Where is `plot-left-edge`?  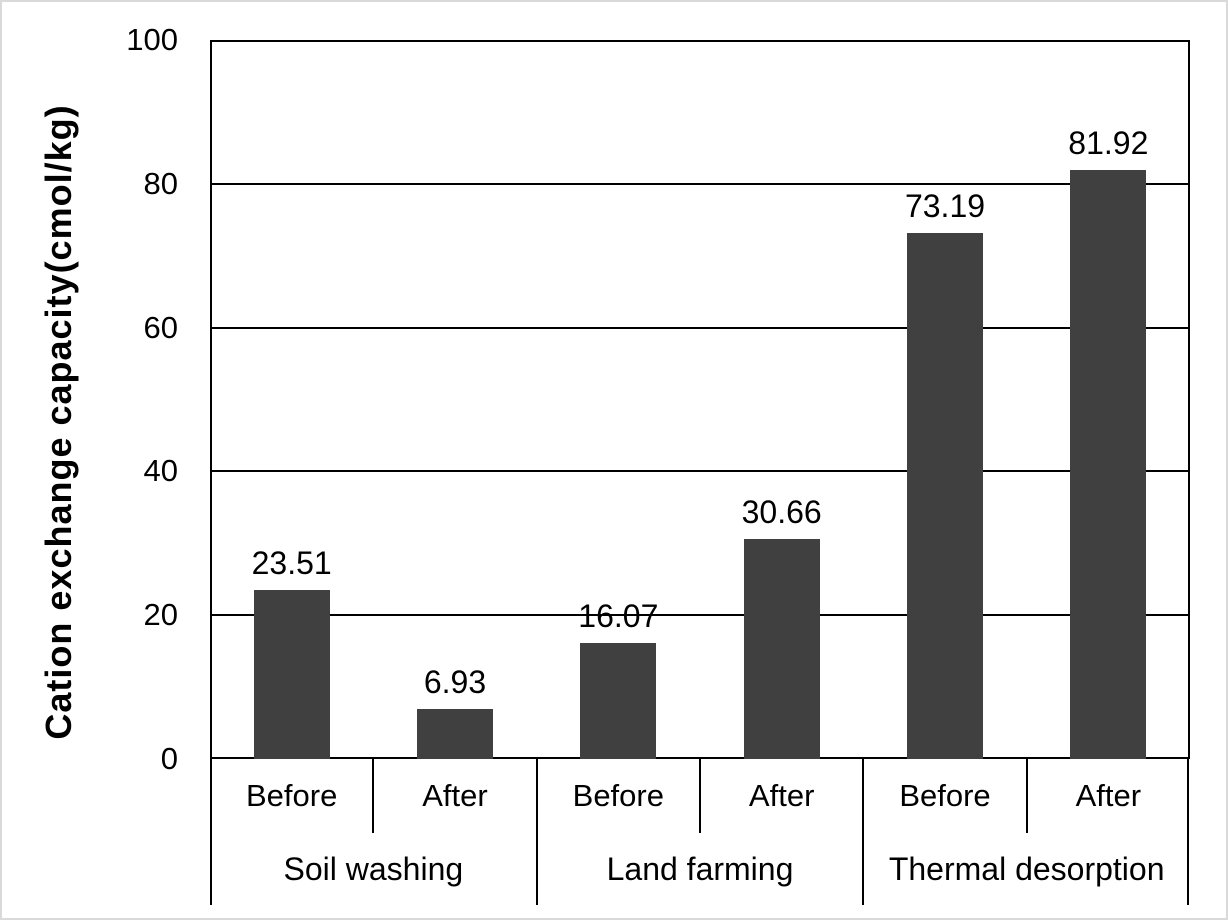 plot-left-edge is located at coordinates (211, 399).